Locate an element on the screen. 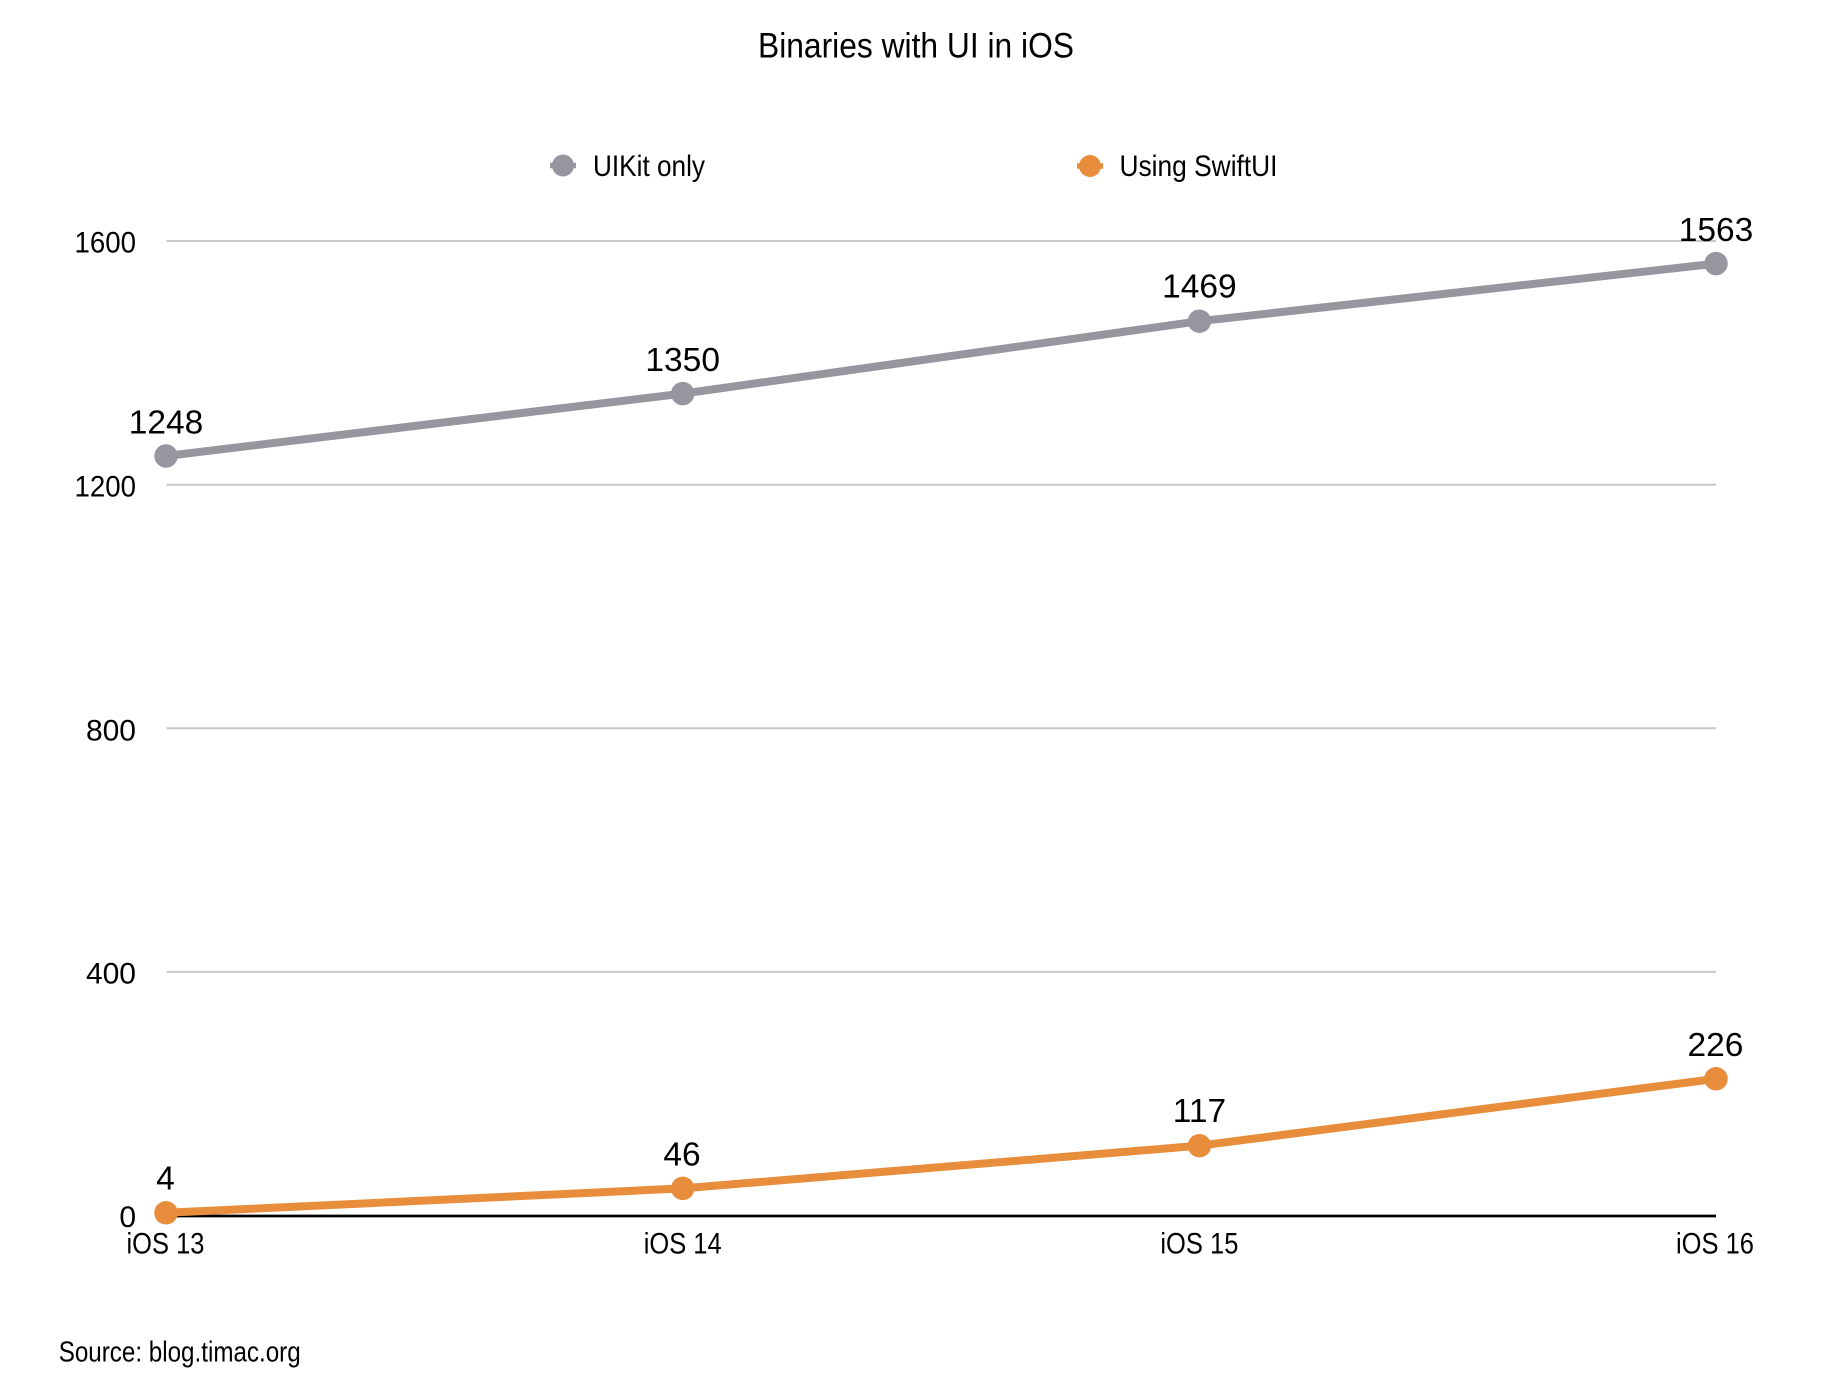 The image size is (1846, 1394). svg-text: iOS 15 is located at coordinates (1199, 1244).